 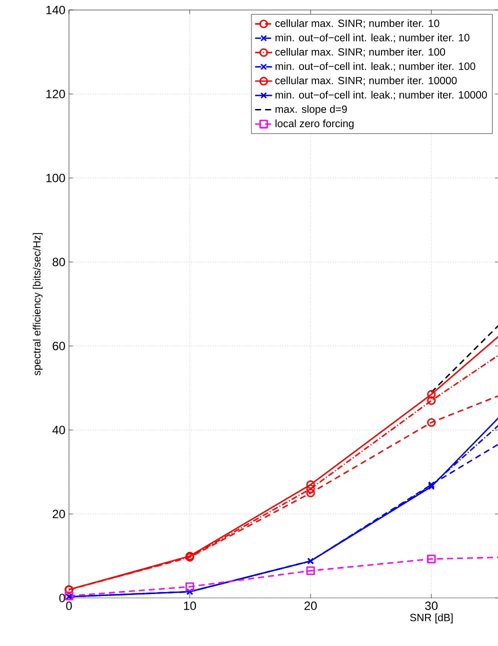 I want to click on y-tick-label: 20, so click(x=58, y=514).